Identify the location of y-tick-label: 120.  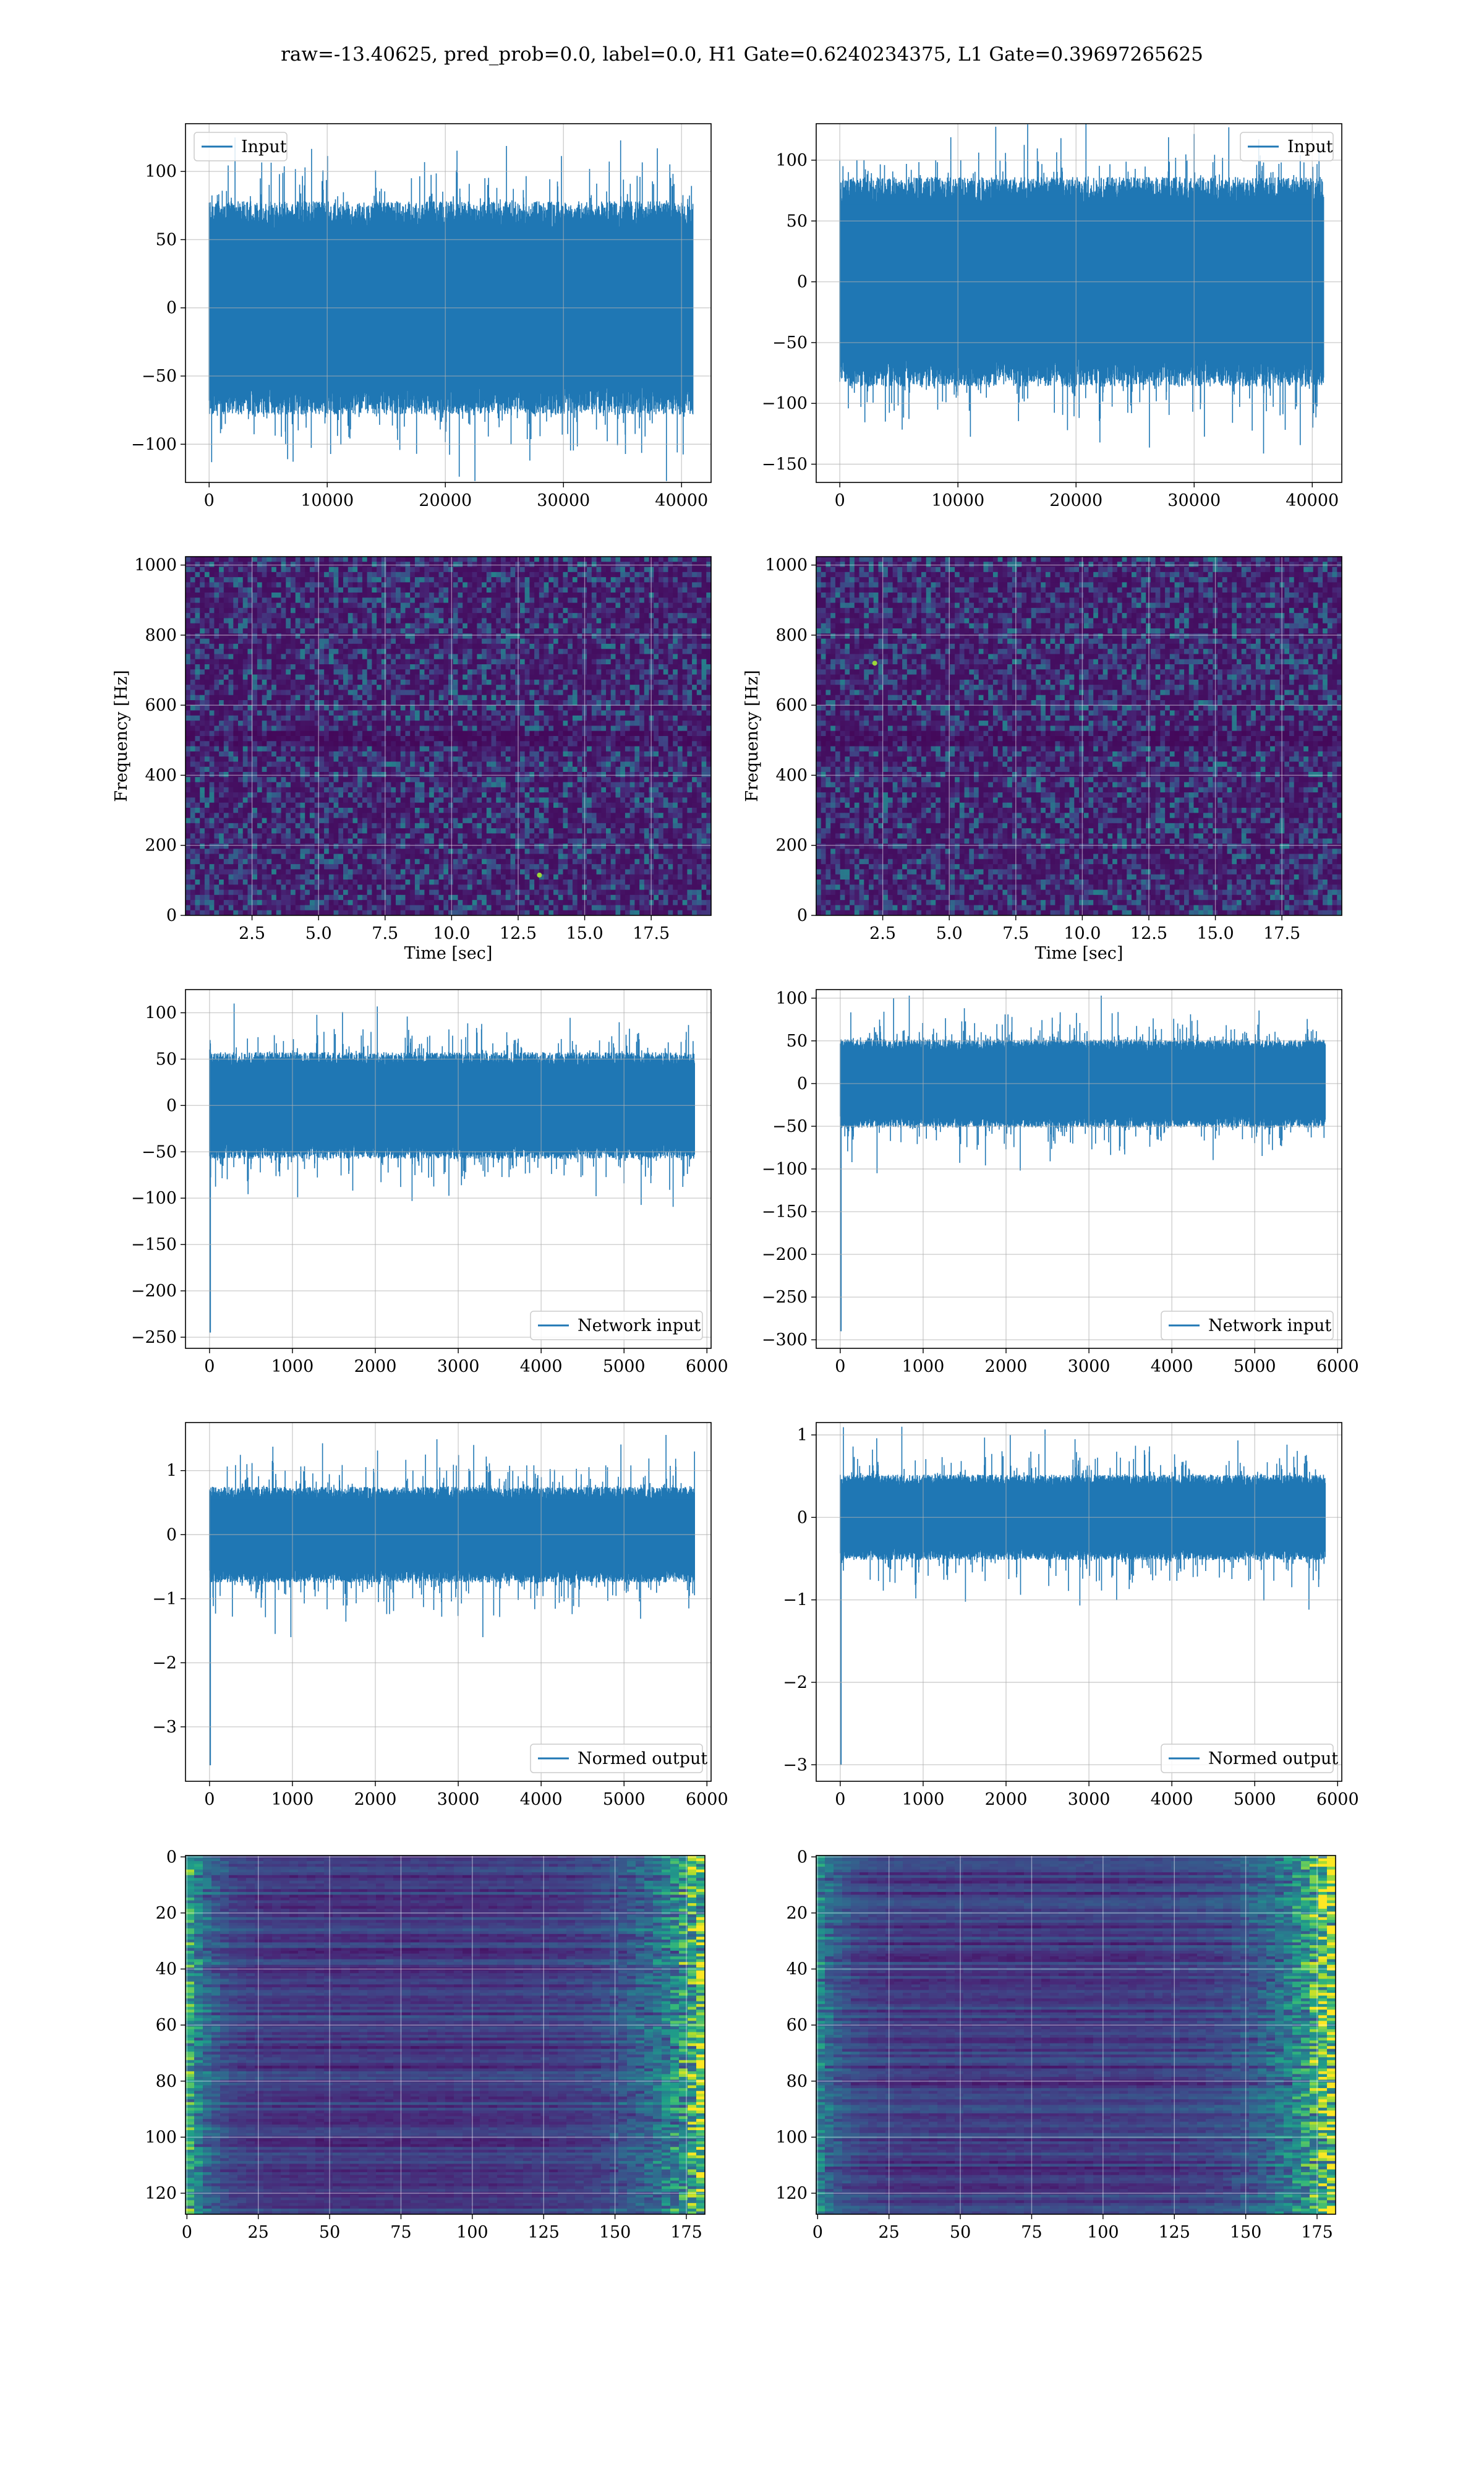
(161, 2193).